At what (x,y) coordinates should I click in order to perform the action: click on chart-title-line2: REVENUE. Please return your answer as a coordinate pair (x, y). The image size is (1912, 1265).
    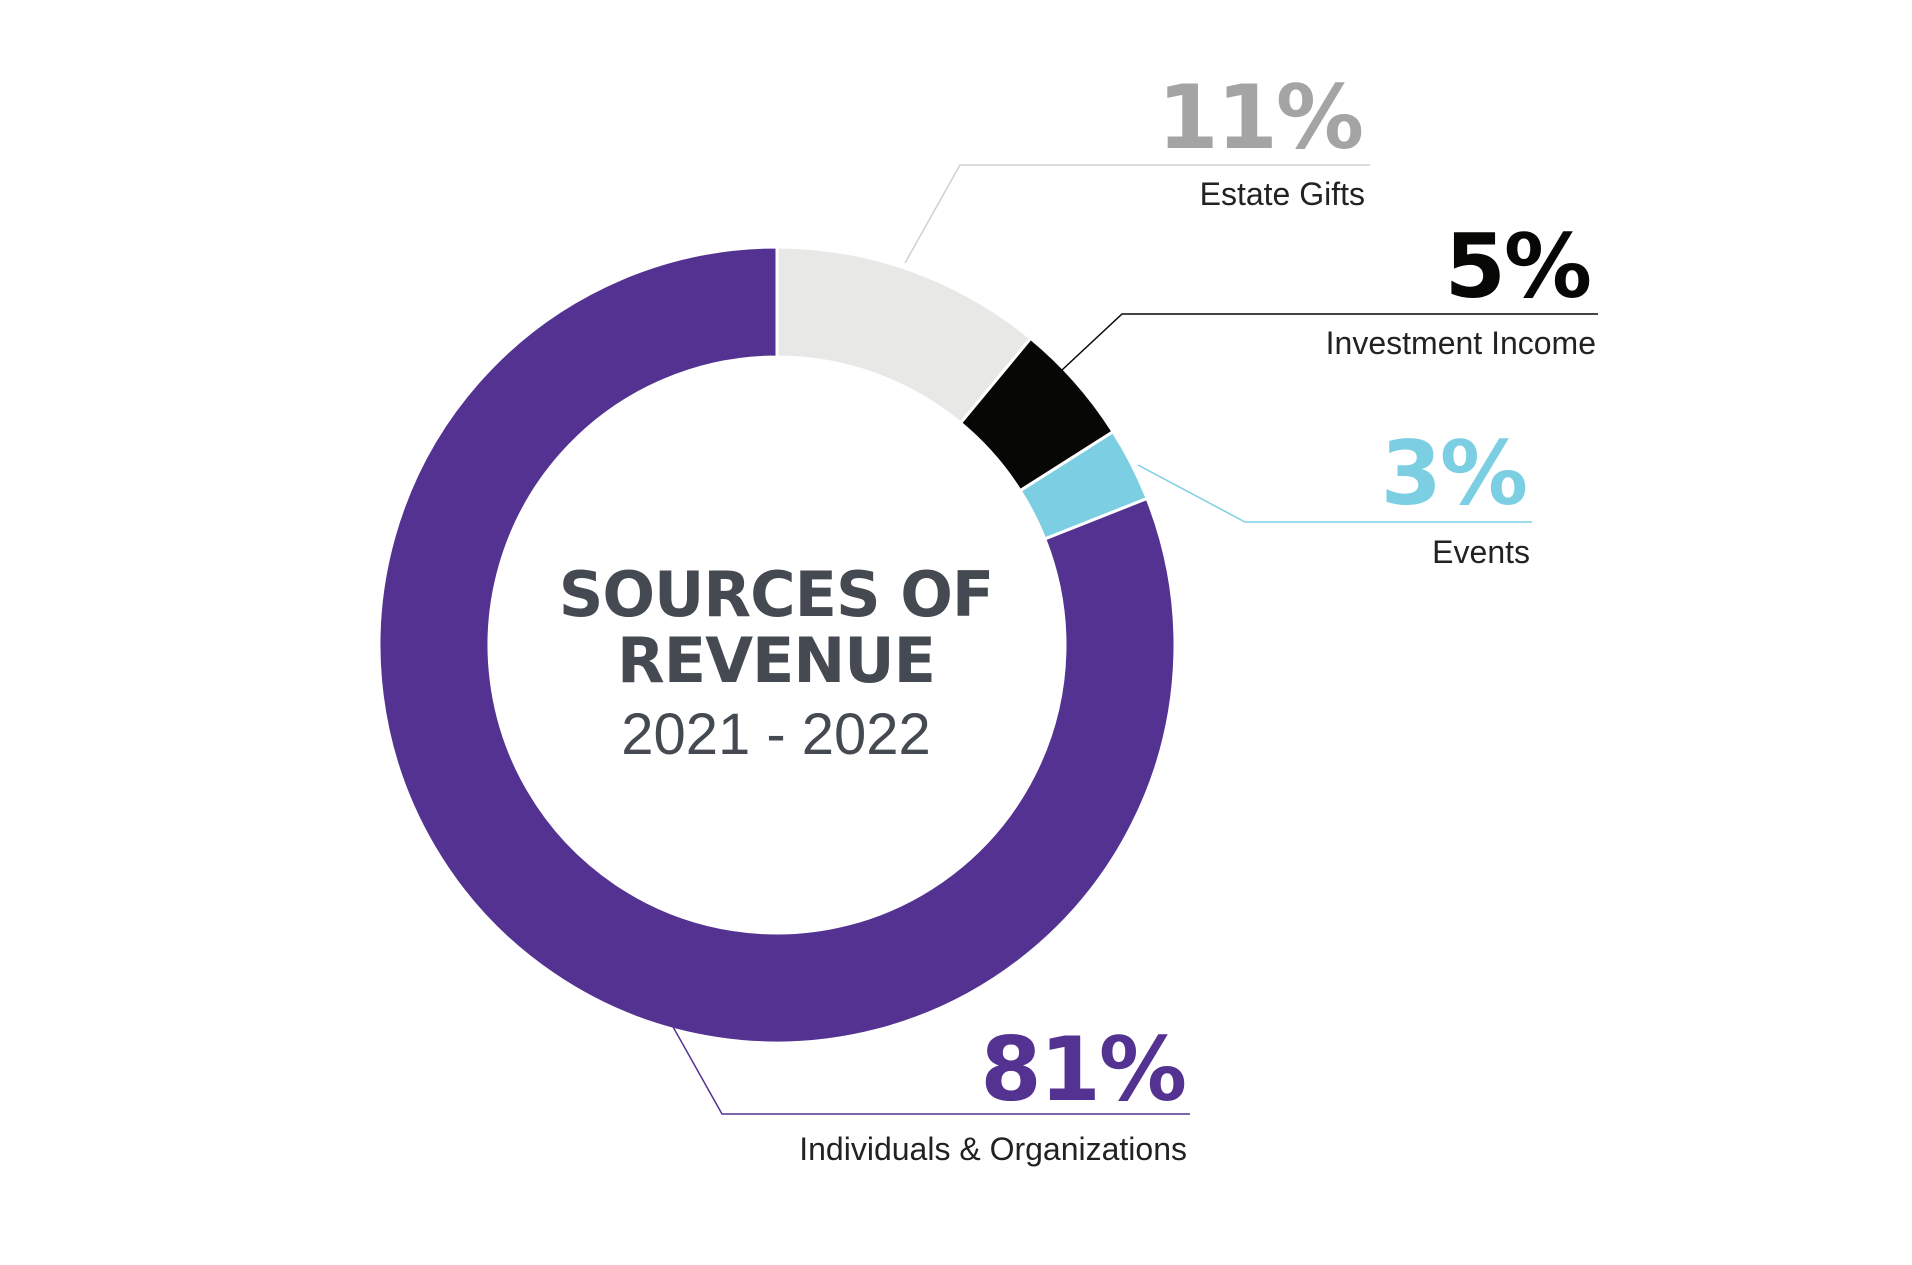
    Looking at the image, I should click on (776, 660).